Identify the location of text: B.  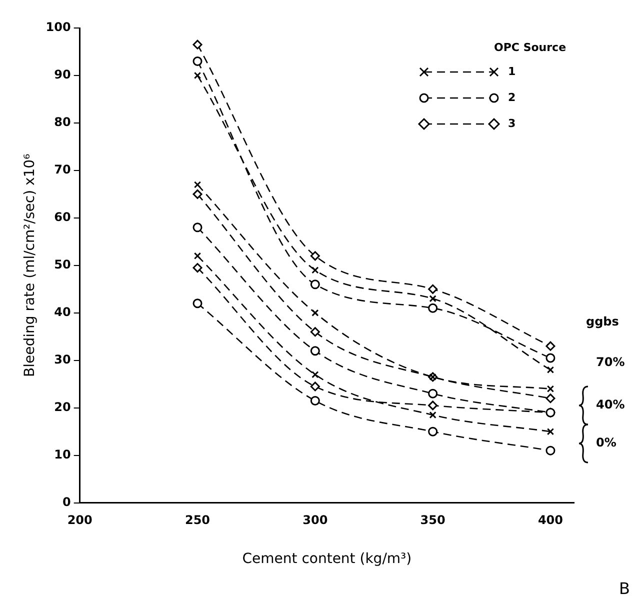
(624, 588).